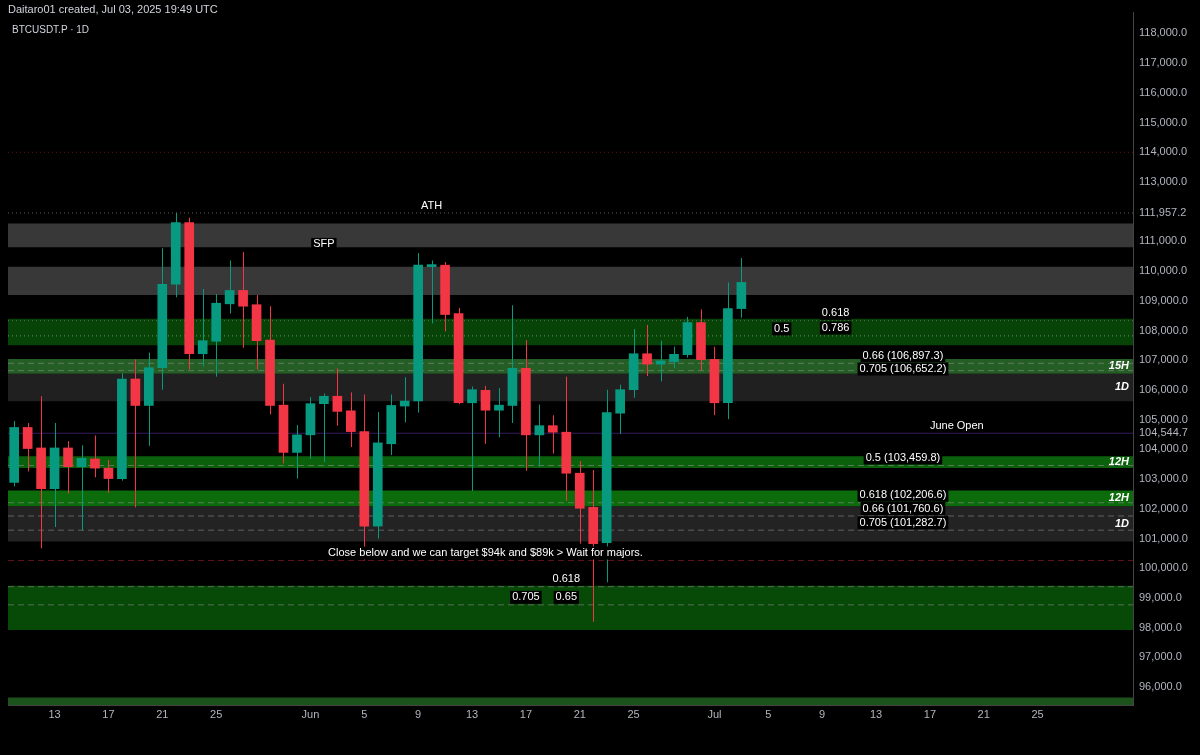  Describe the element at coordinates (1163, 537) in the screenshot. I see `y-tick-label: 101,000.0` at that location.